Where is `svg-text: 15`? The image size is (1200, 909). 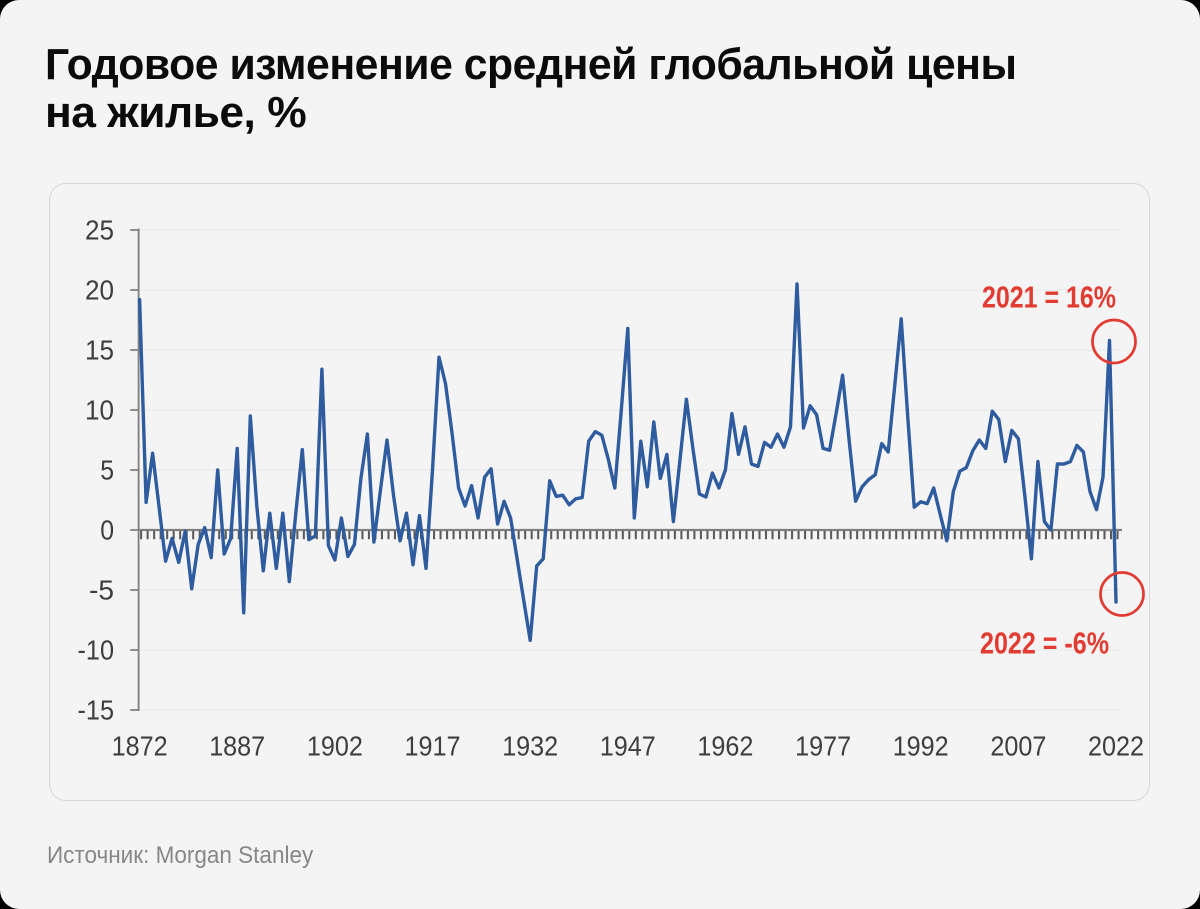 svg-text: 15 is located at coordinates (99, 350).